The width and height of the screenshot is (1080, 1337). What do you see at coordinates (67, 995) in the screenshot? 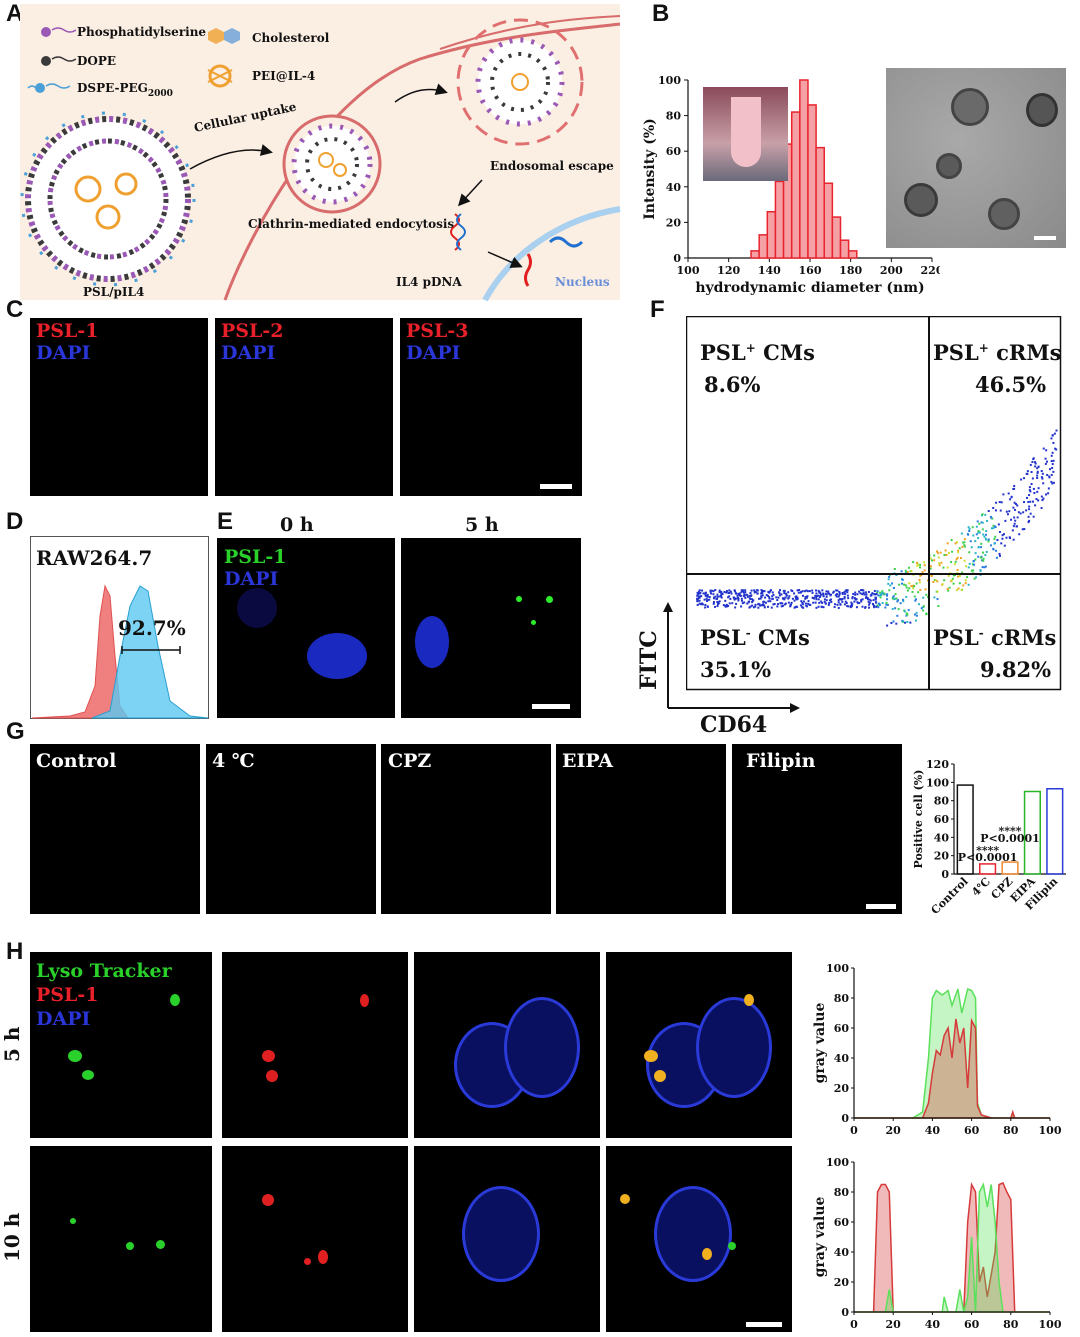
I see `h-label-psl: PSL-1` at bounding box center [67, 995].